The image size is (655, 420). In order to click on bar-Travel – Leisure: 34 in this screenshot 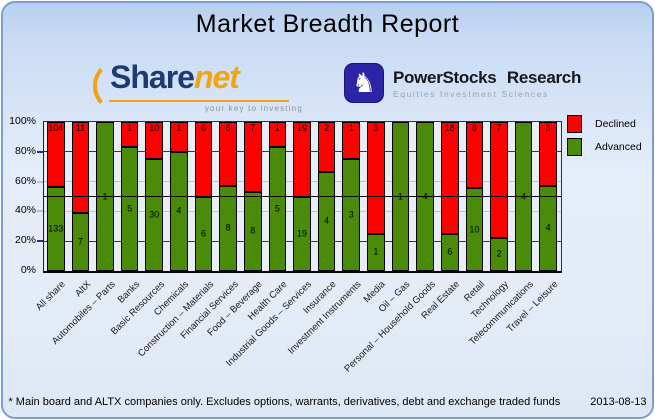, I will do `click(548, 196)`.